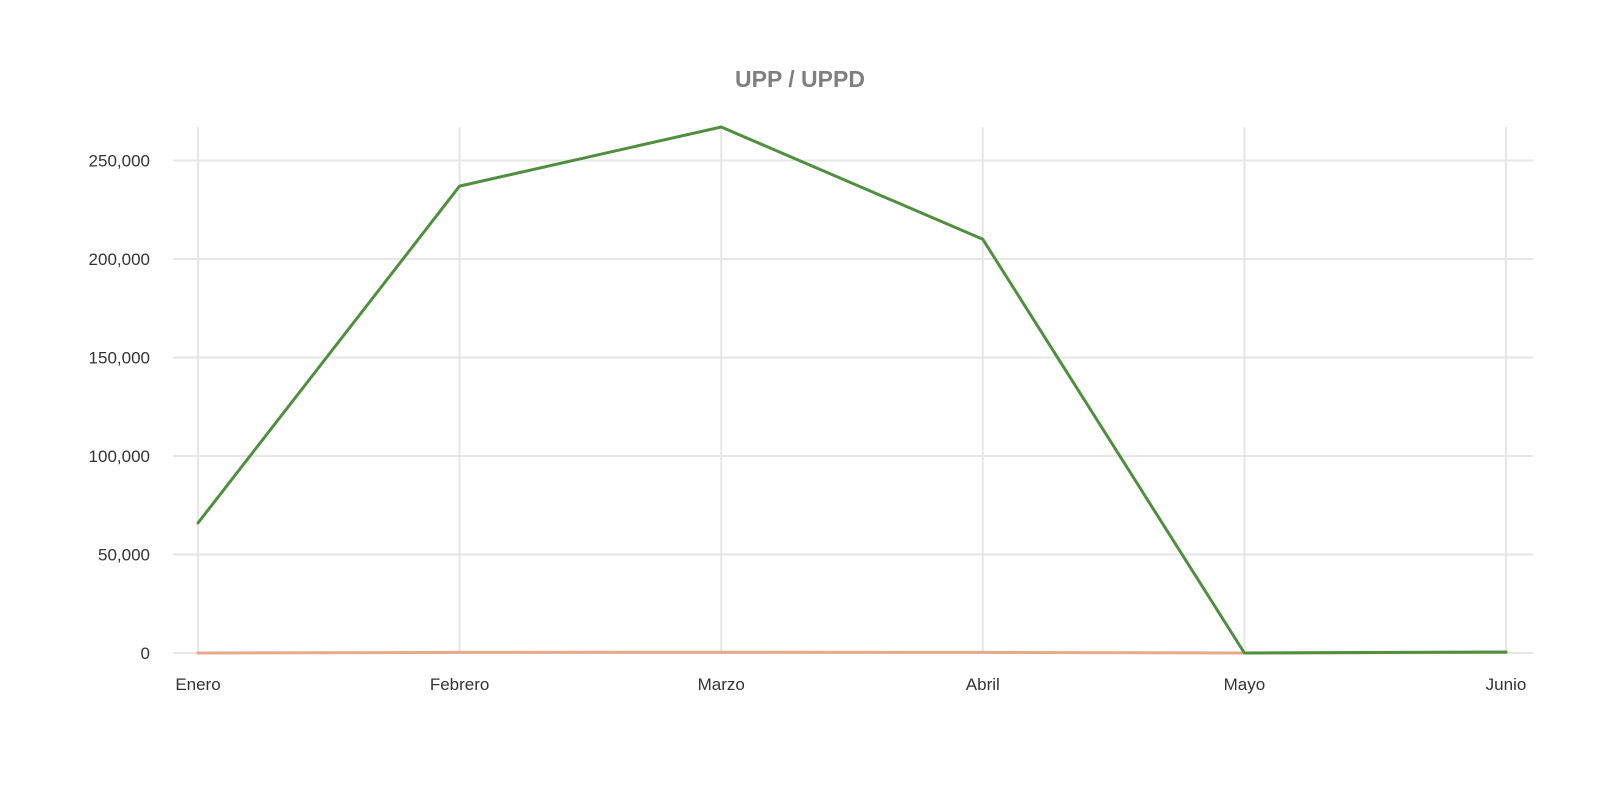 Image resolution: width=1600 pixels, height=800 pixels. I want to click on y-tick-label: 100,000, so click(119, 456).